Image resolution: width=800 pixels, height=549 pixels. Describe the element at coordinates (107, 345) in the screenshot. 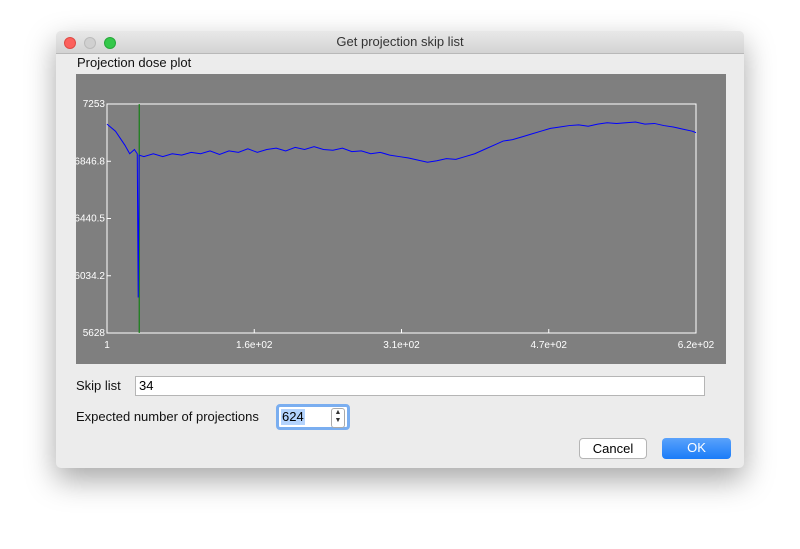

I see `x-tick-label: 1` at that location.